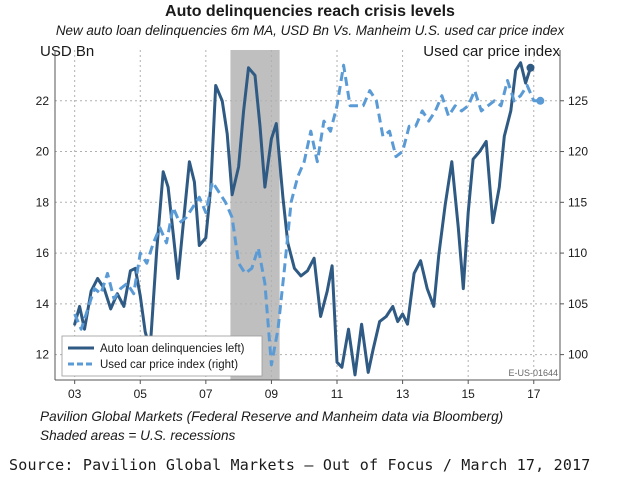  What do you see at coordinates (67, 51) in the screenshot?
I see `left-axis-label: USD Bn` at bounding box center [67, 51].